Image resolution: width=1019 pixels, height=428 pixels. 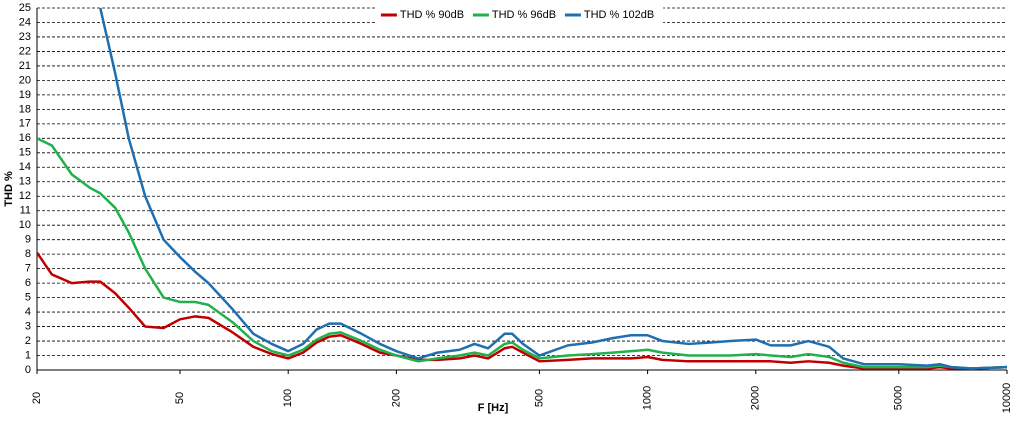 I want to click on y-tick-label: 19, so click(x=25, y=95).